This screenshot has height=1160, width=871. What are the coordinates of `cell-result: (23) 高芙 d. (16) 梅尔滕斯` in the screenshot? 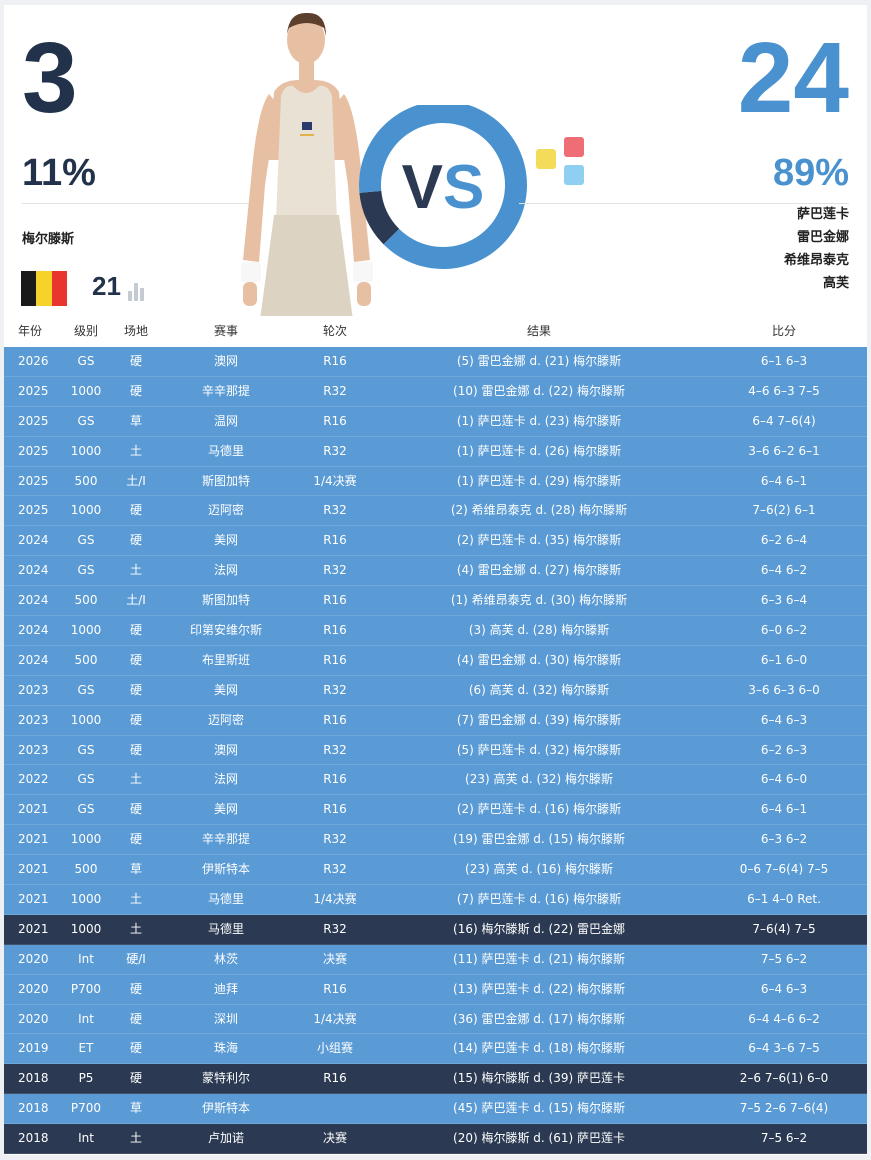 It's located at (539, 869).